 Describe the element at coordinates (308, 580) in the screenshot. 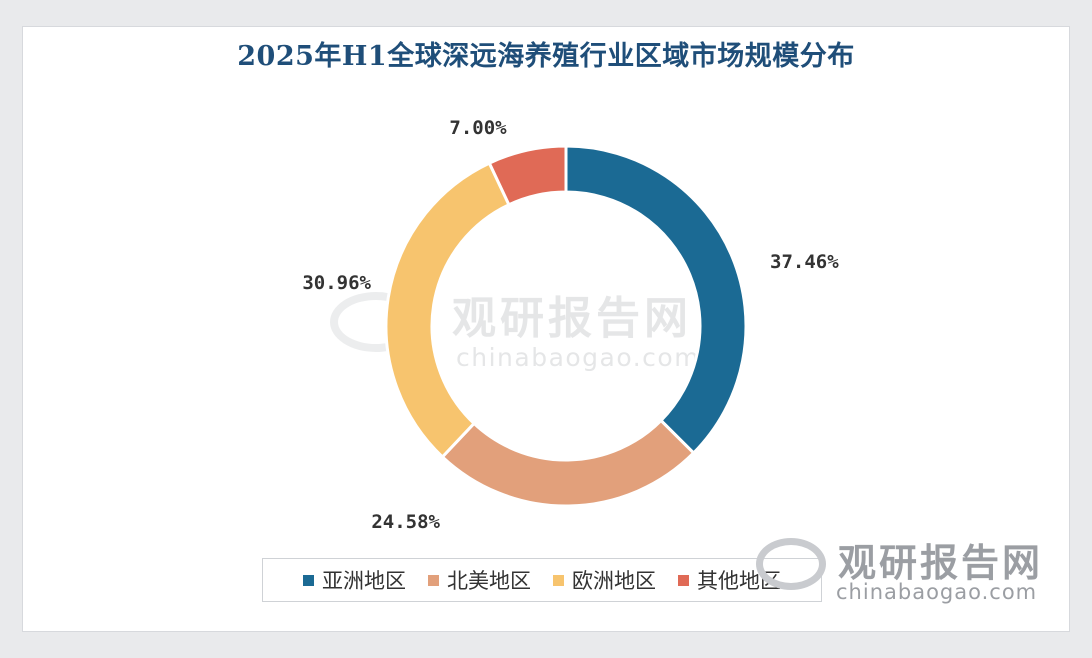

I see `legend-swatch-asia` at that location.